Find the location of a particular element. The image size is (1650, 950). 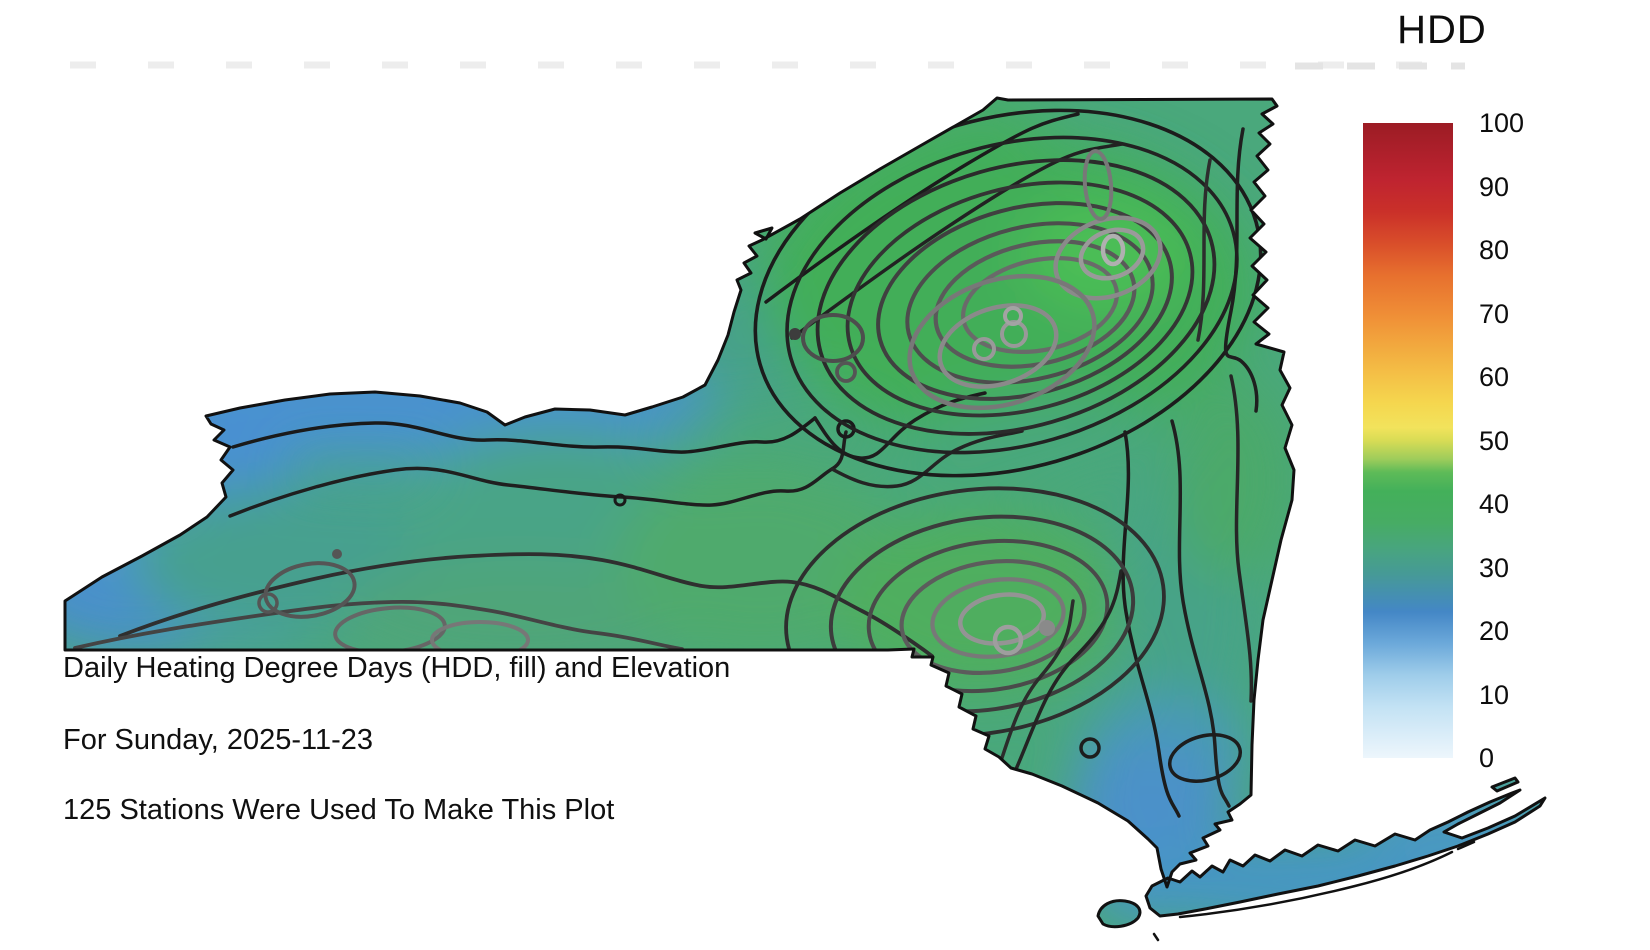

colorbar is located at coordinates (1408, 440).